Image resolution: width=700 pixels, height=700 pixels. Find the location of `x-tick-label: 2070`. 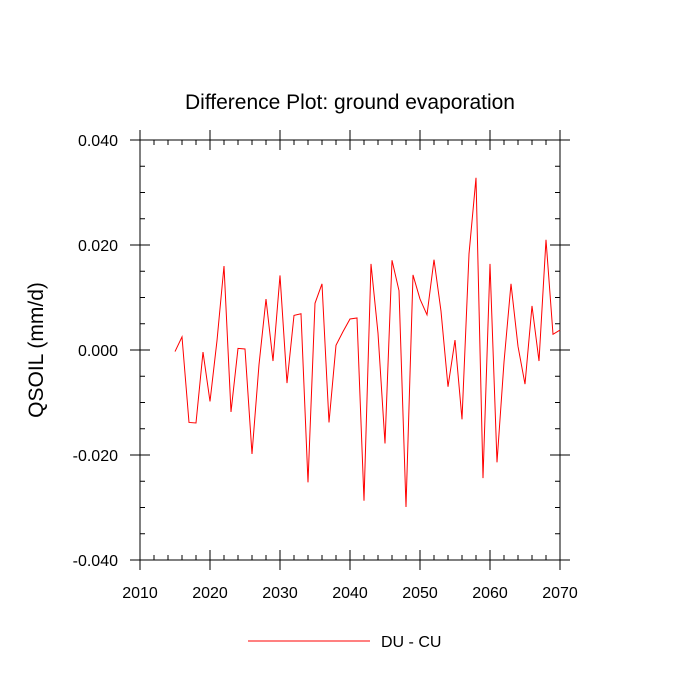

x-tick-label: 2070 is located at coordinates (560, 593).